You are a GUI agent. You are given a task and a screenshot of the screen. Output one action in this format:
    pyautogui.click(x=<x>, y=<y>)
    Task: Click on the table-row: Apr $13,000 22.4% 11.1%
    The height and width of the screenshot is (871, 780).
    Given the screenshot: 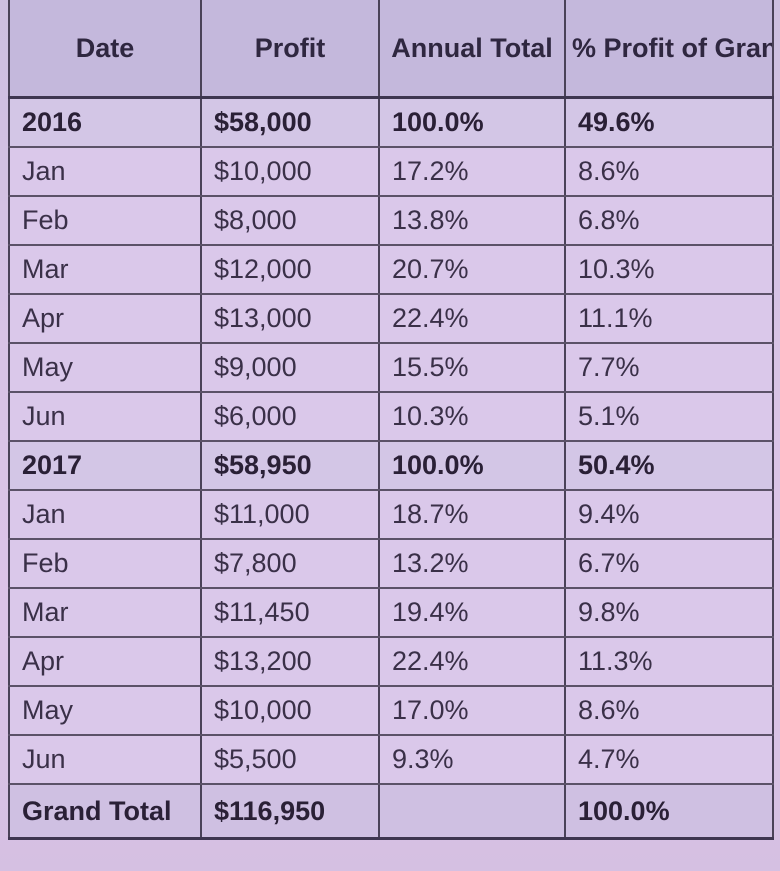 What is the action you would take?
    pyautogui.click(x=391, y=319)
    